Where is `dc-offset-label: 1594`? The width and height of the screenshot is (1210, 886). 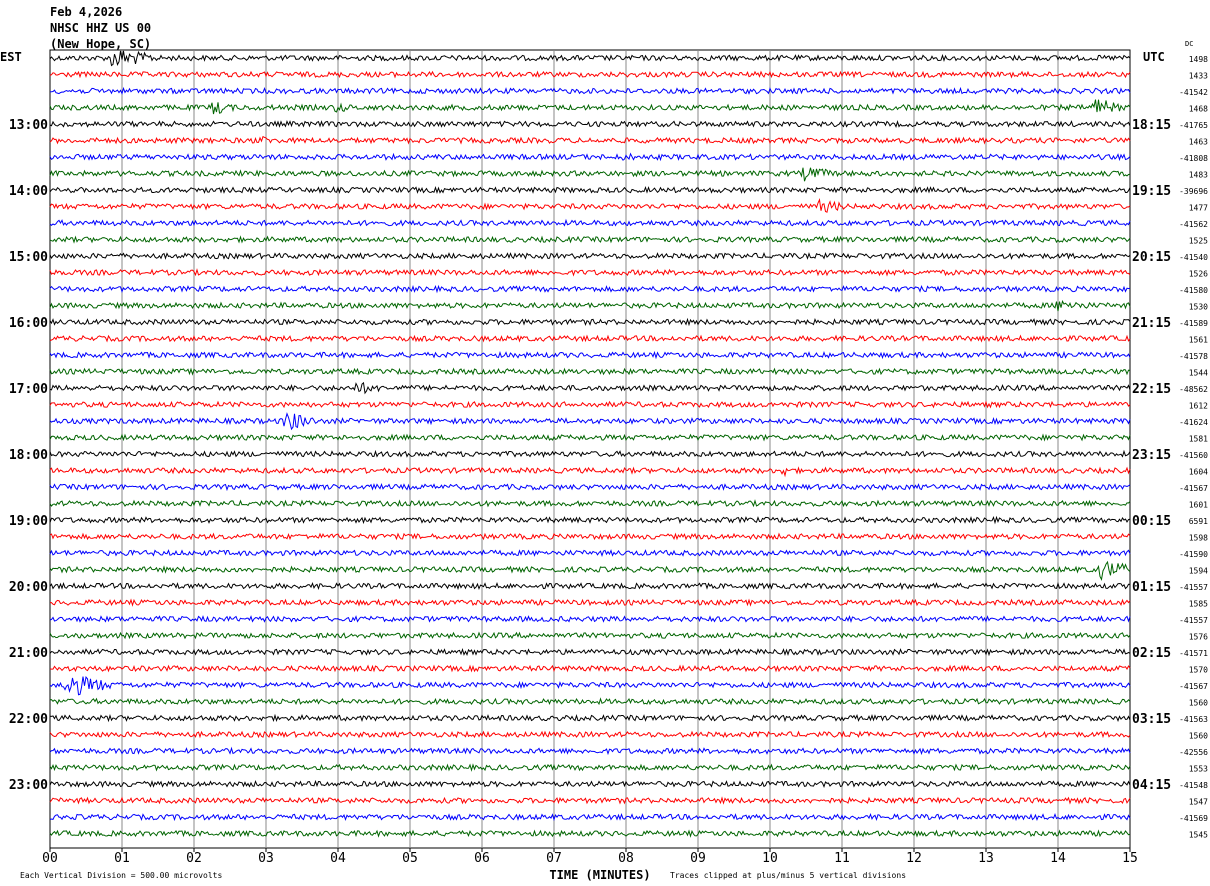 dc-offset-label: 1594 is located at coordinates (1198, 571).